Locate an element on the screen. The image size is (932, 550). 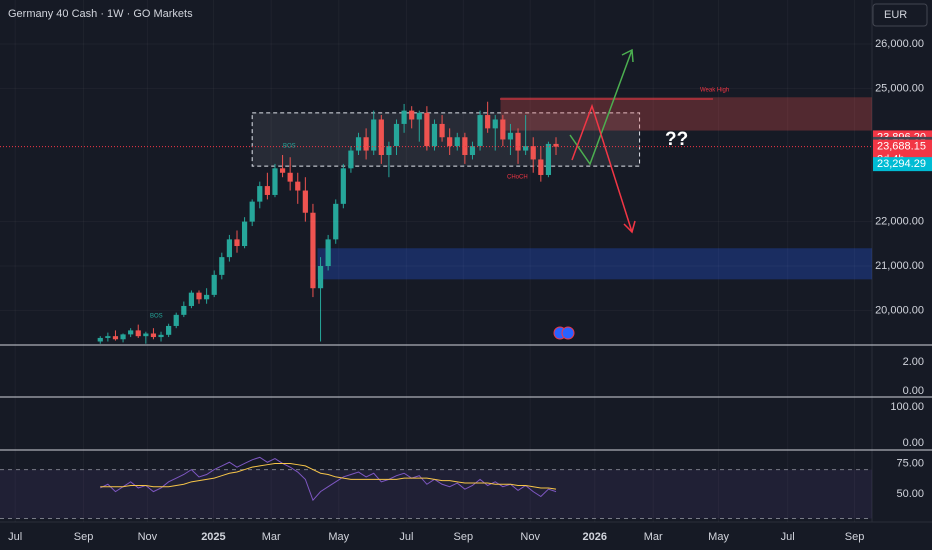
event-icon is located at coordinates (568, 333).